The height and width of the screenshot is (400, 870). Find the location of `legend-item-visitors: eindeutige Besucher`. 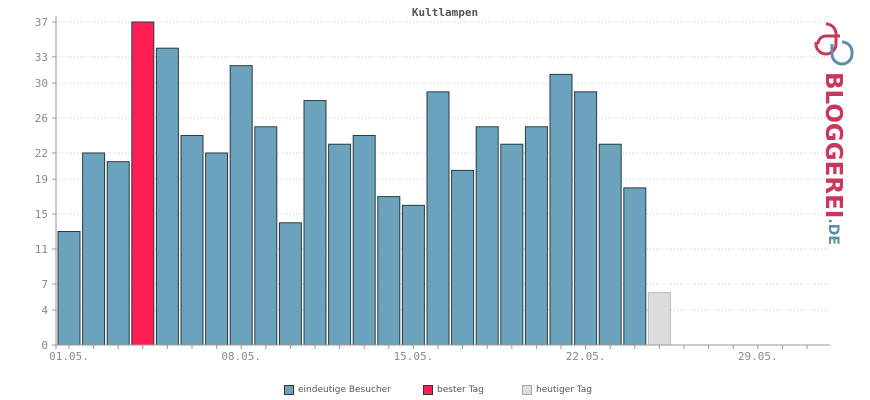

legend-item-visitors: eindeutige Besucher is located at coordinates (337, 390).